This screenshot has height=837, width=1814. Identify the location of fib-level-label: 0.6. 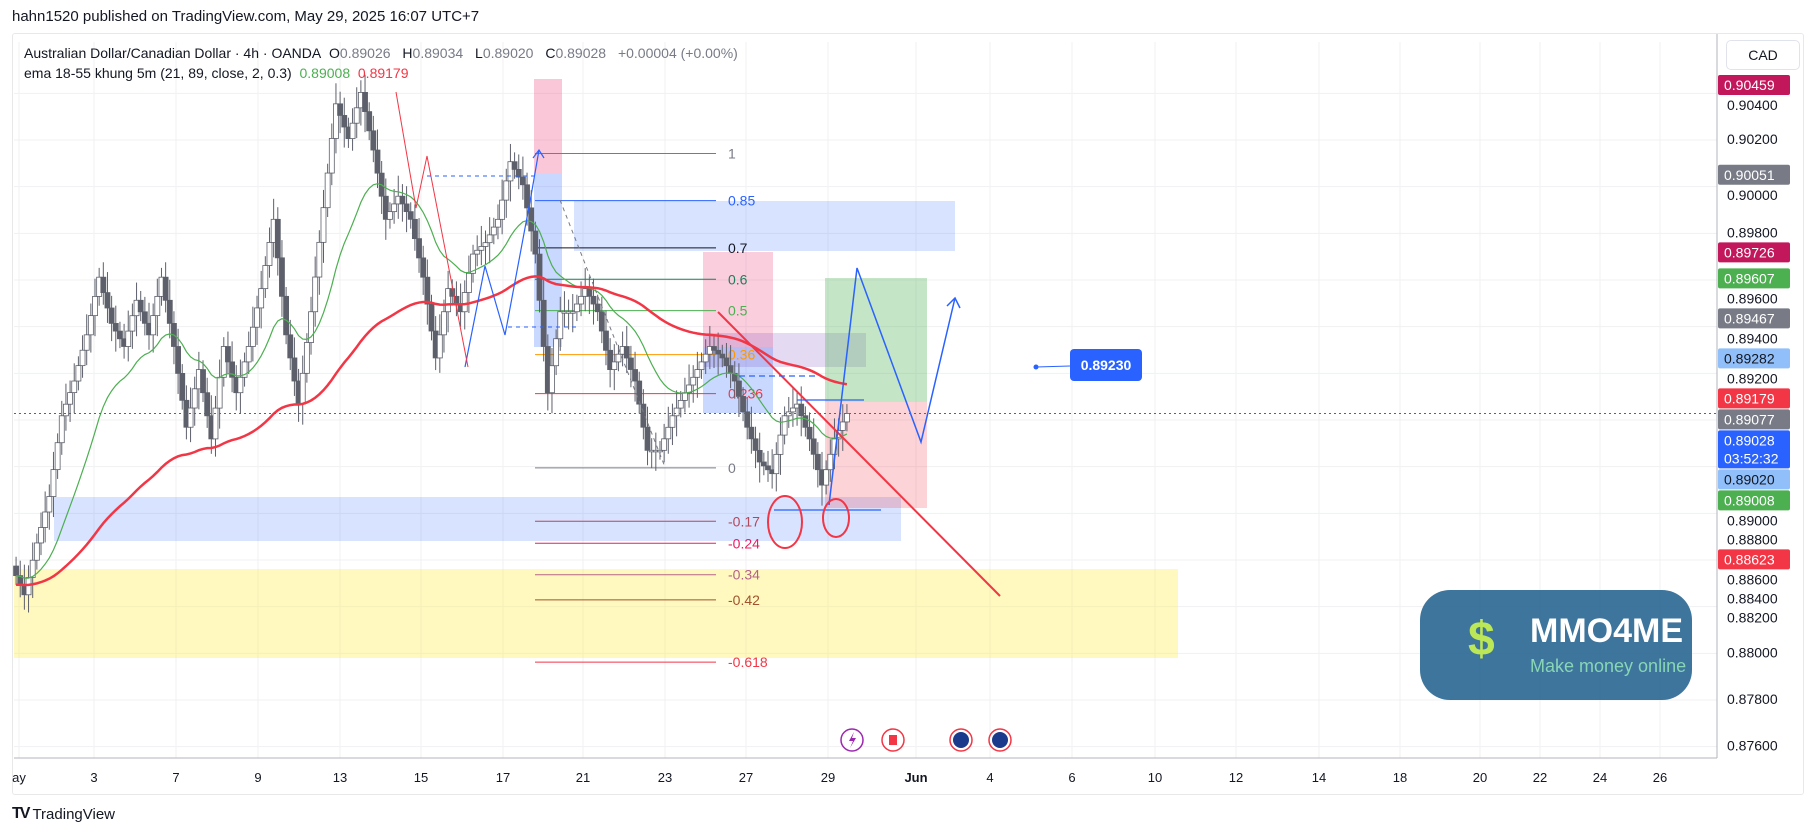
(738, 279).